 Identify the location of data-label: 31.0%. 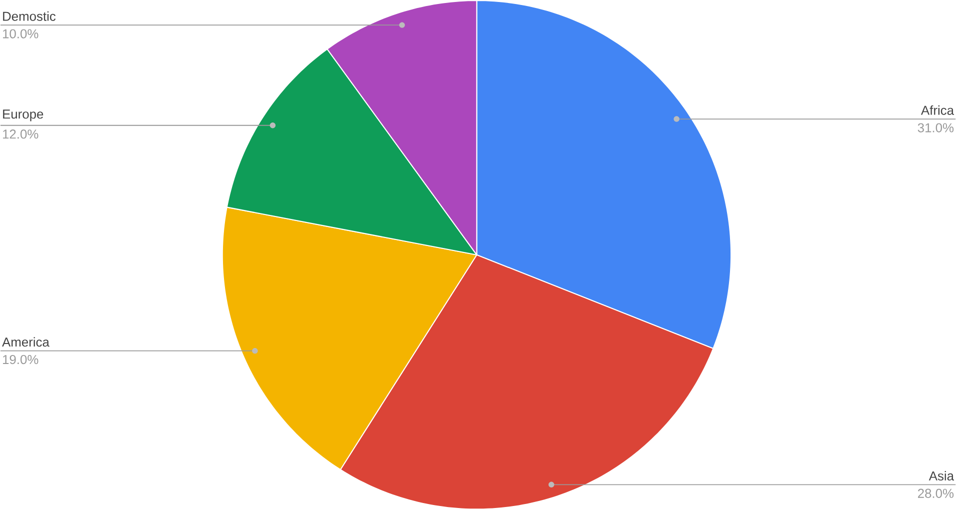
(936, 127).